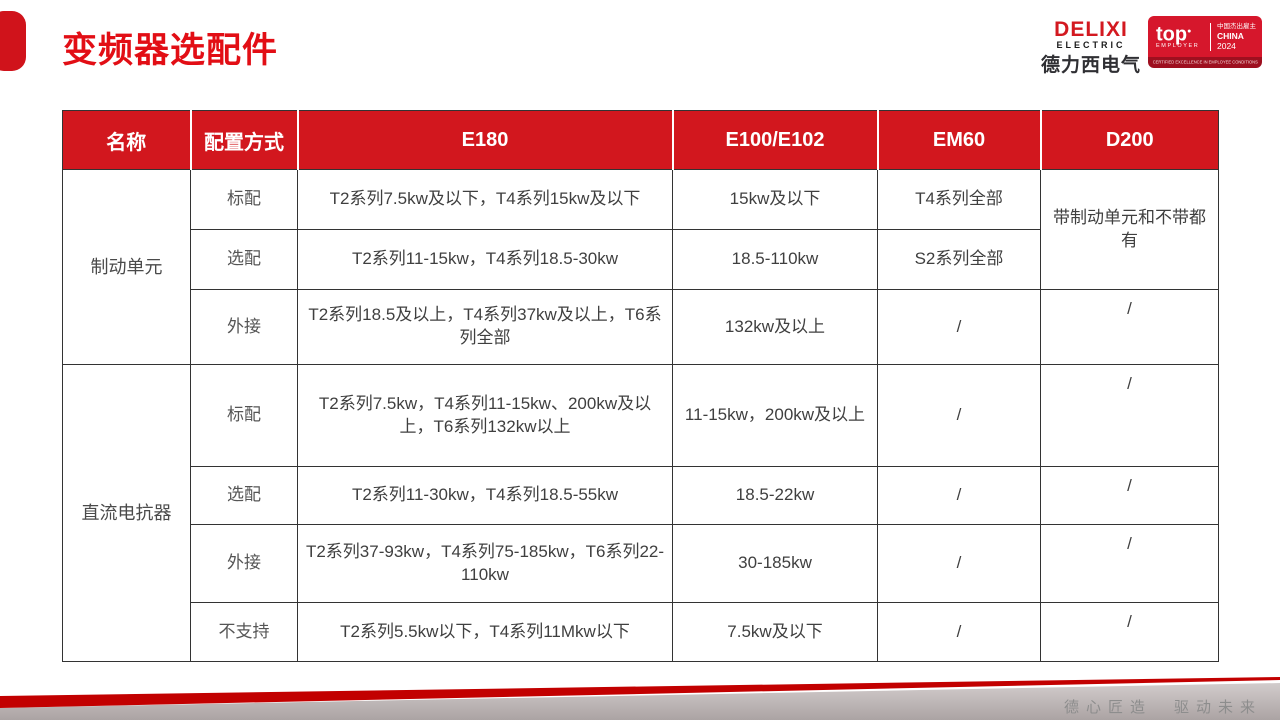 The height and width of the screenshot is (720, 1280). What do you see at coordinates (1129, 632) in the screenshot?
I see `cell-r7-d200: /` at bounding box center [1129, 632].